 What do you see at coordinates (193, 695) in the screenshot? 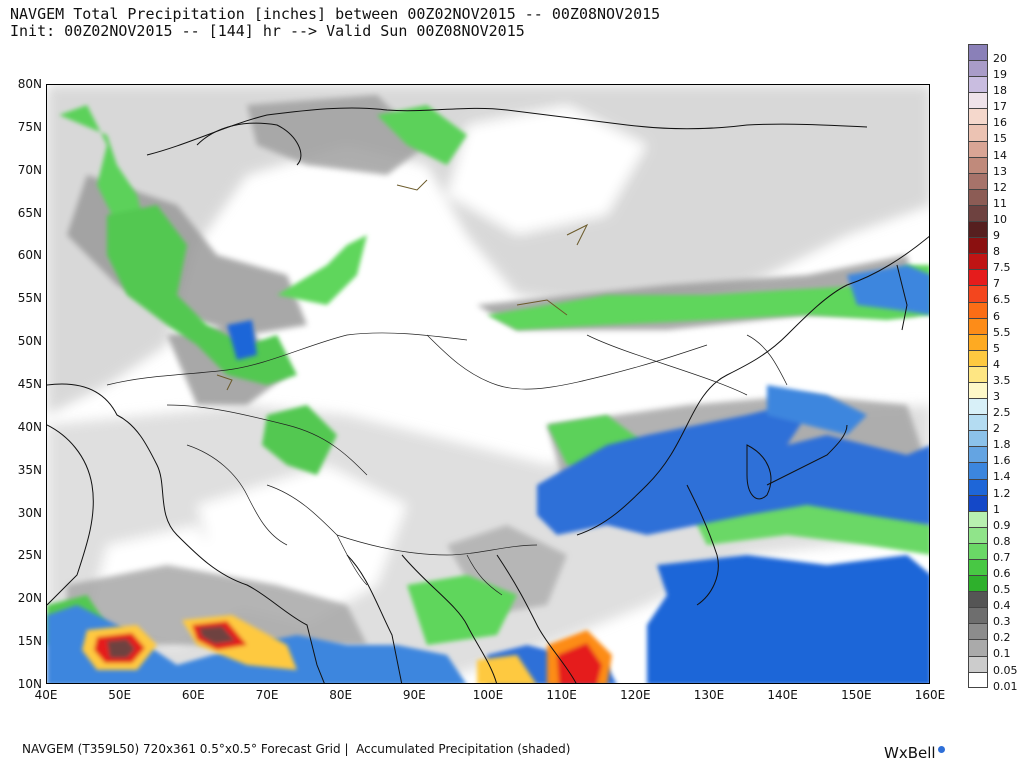
I see `longitude-label: 60E` at bounding box center [193, 695].